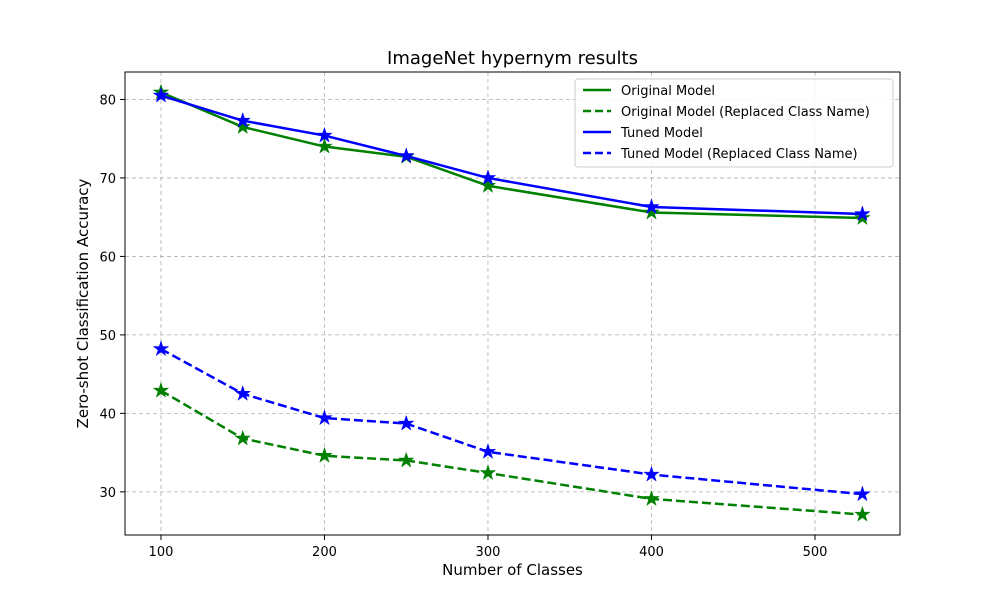 This screenshot has width=1000, height=600. What do you see at coordinates (324, 552) in the screenshot?
I see `x-tick-label: 200` at bounding box center [324, 552].